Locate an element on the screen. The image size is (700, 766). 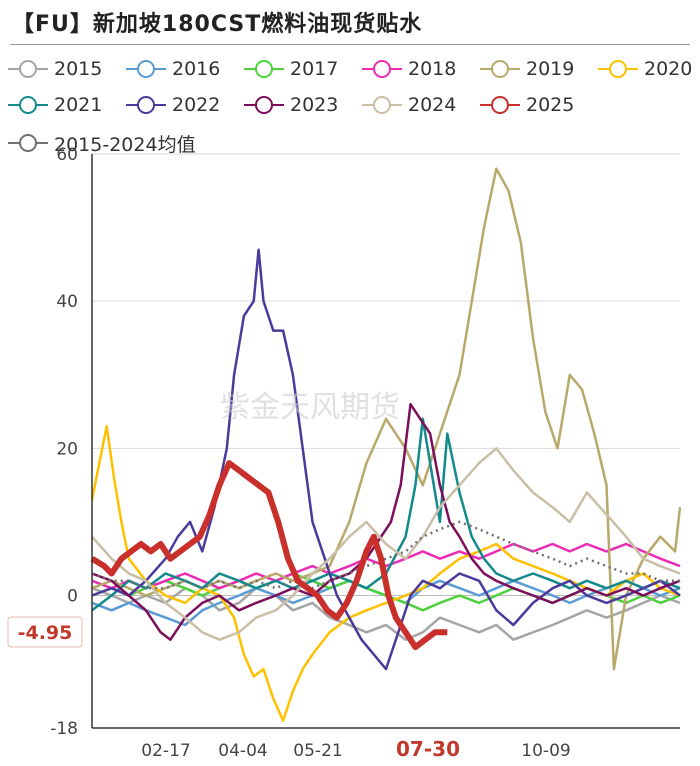
legend-item: 2018 is located at coordinates (409, 69).